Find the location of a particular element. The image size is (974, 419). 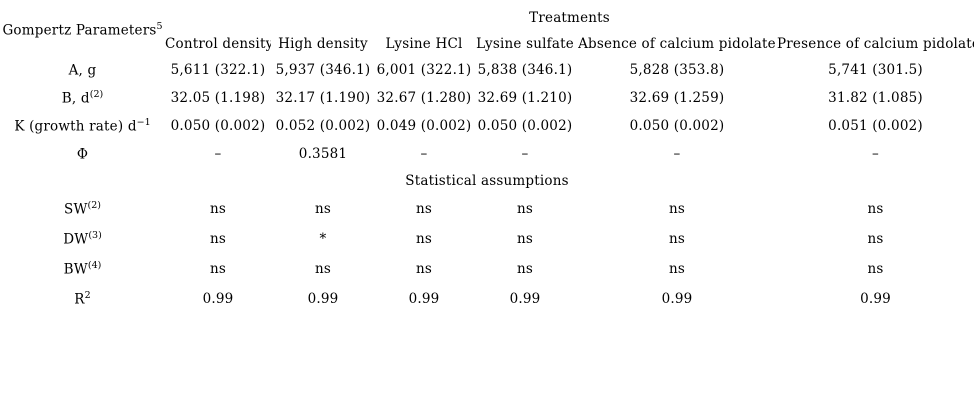

row-label-text: DW is located at coordinates (76, 239).